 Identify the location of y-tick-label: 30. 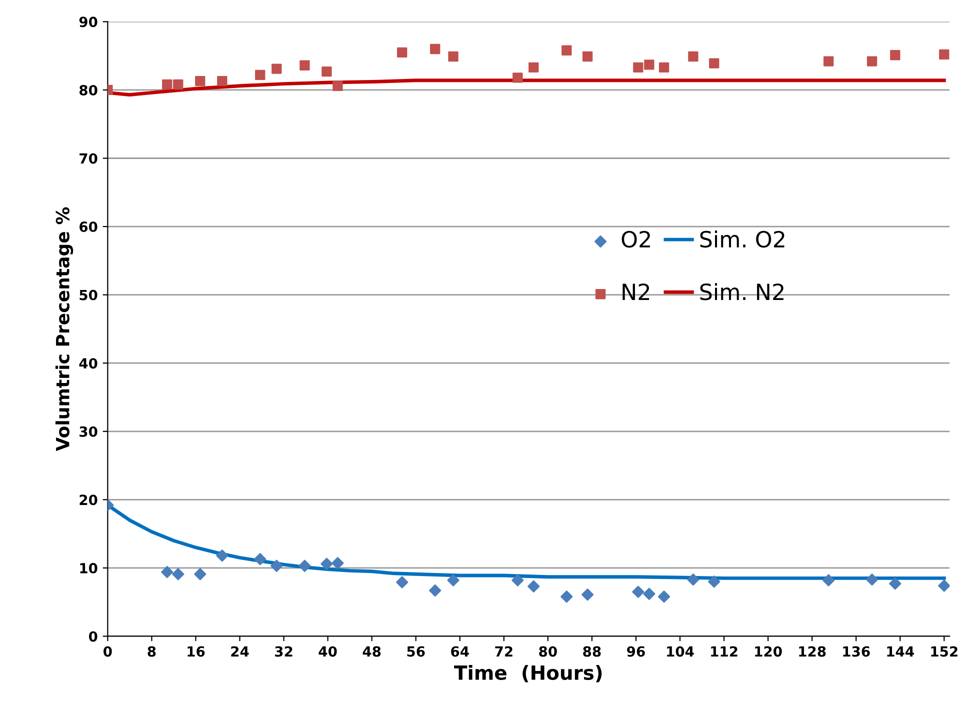
(89, 431).